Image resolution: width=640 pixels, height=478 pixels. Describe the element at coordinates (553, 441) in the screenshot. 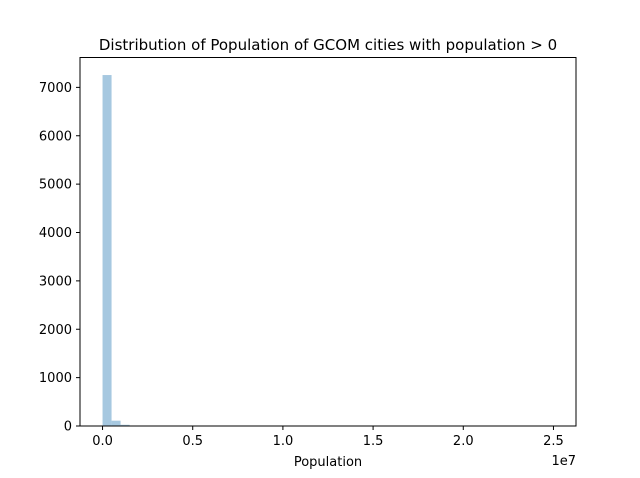

I see `x-tick-label-5: 2.5` at that location.